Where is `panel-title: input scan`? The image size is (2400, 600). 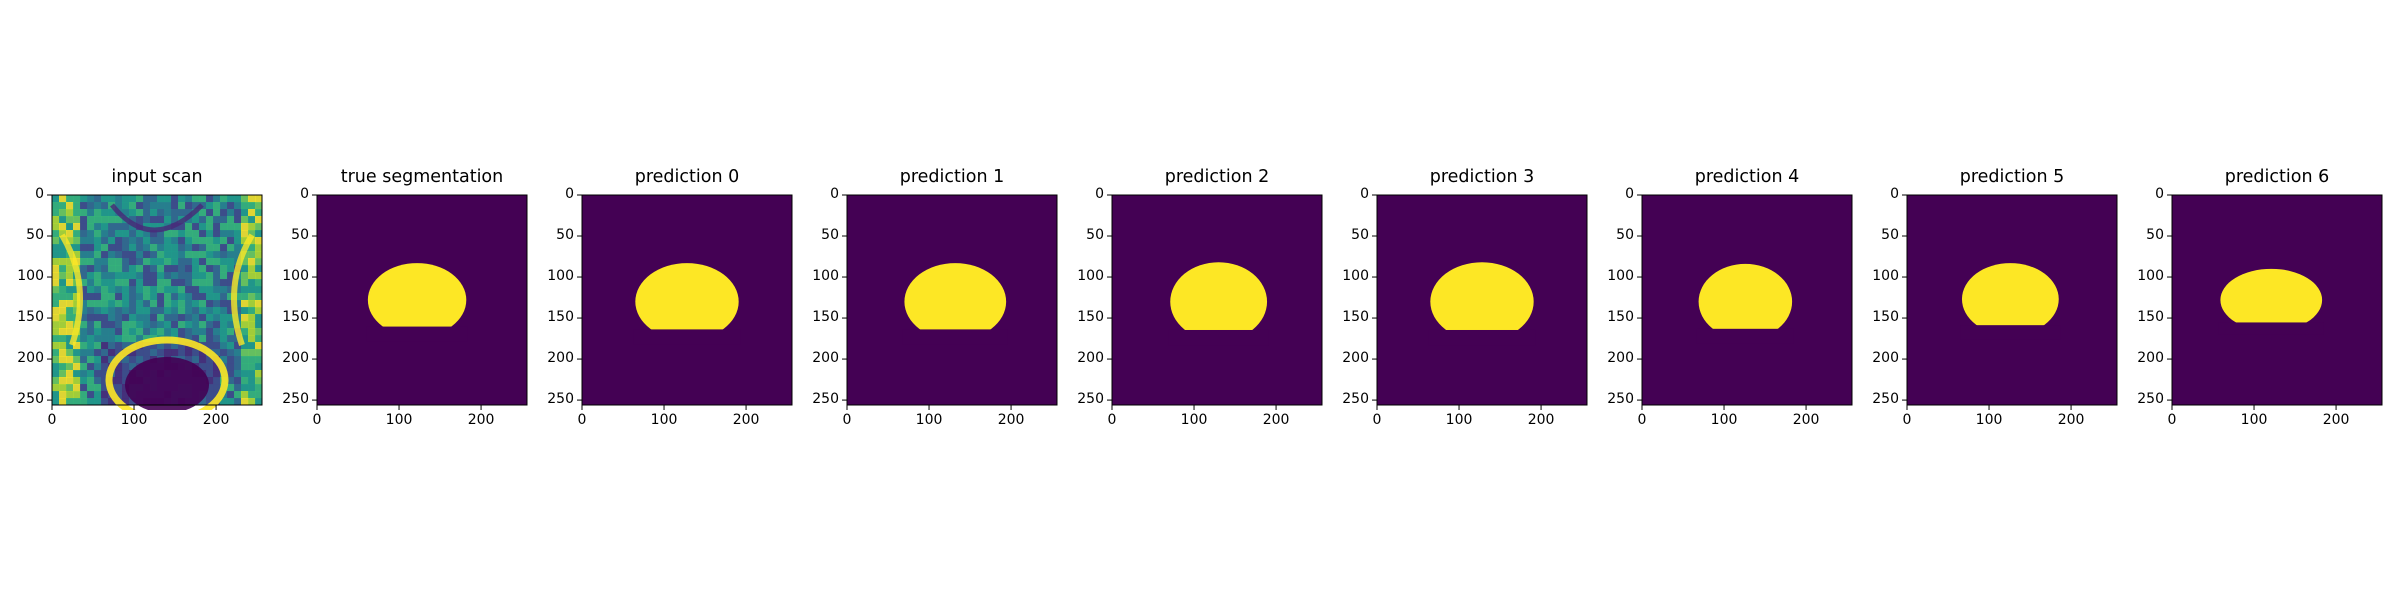 panel-title: input scan is located at coordinates (157, 177).